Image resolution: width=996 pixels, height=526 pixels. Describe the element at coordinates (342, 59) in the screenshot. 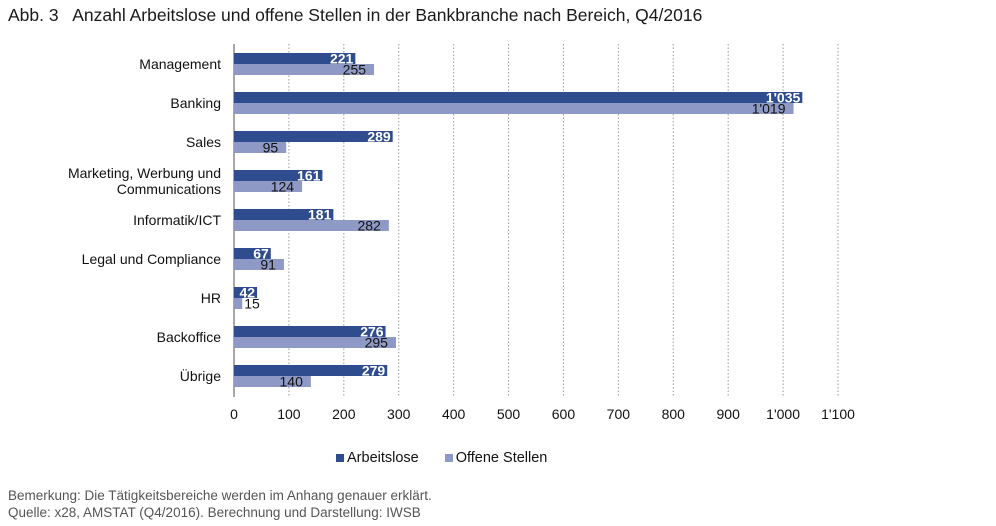

I see `data-label: 221` at that location.